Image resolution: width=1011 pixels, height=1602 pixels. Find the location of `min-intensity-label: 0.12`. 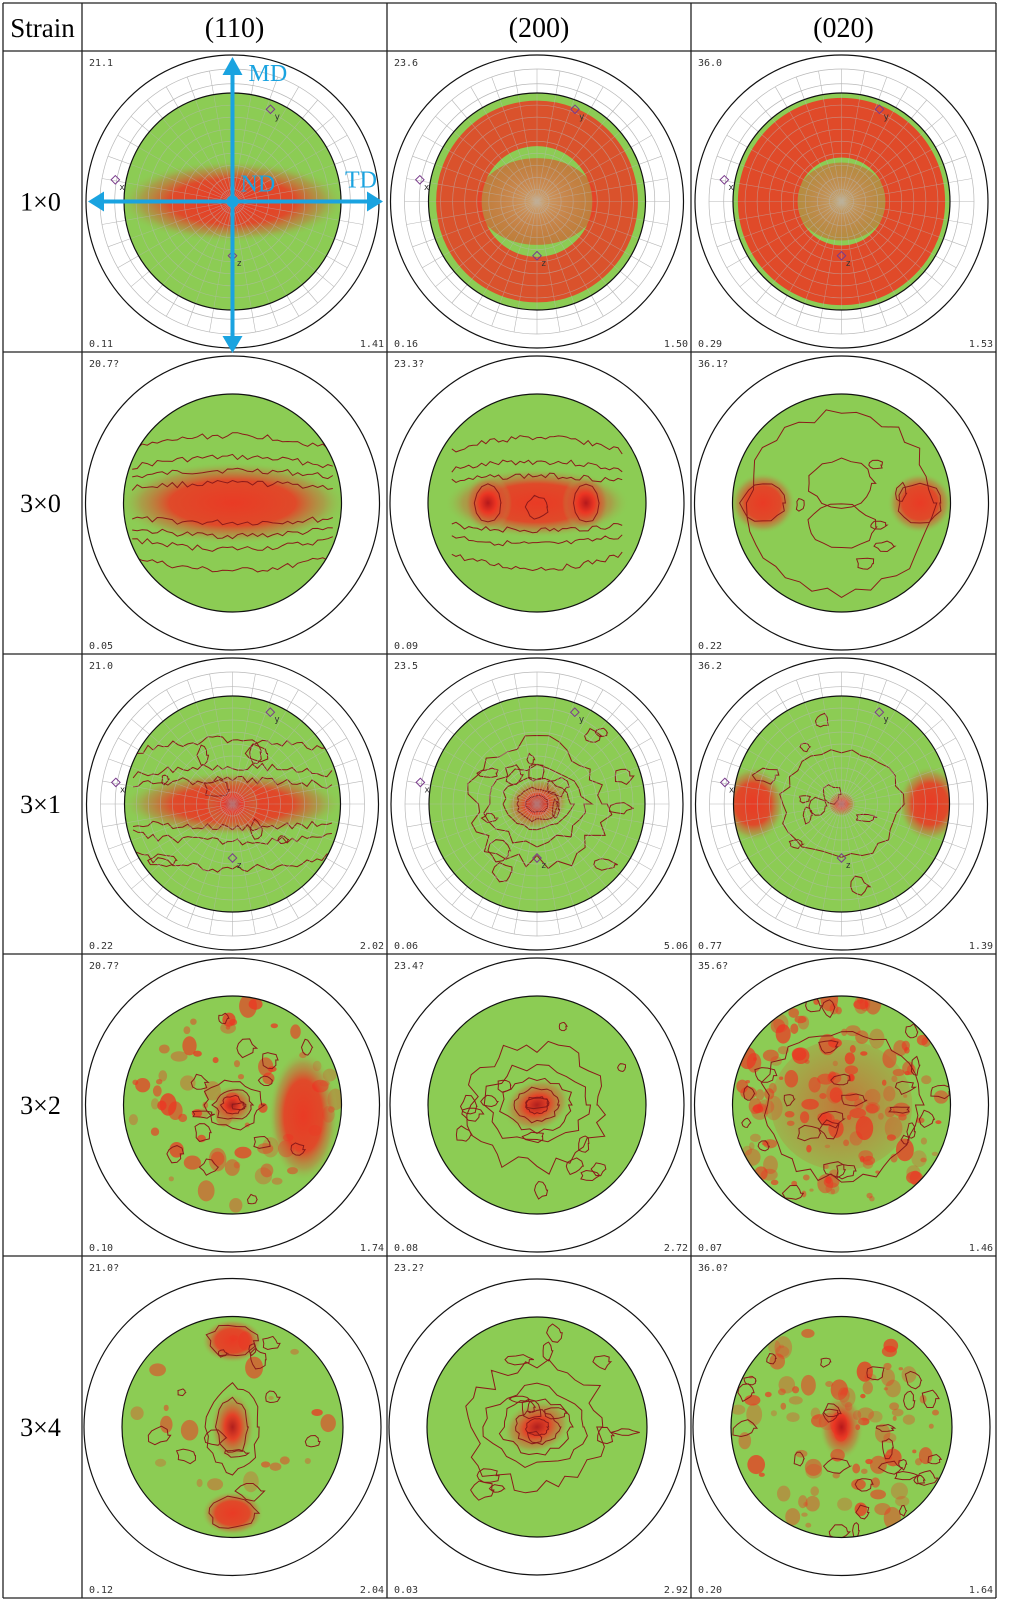

min-intensity-label: 0.12 is located at coordinates (101, 1590).